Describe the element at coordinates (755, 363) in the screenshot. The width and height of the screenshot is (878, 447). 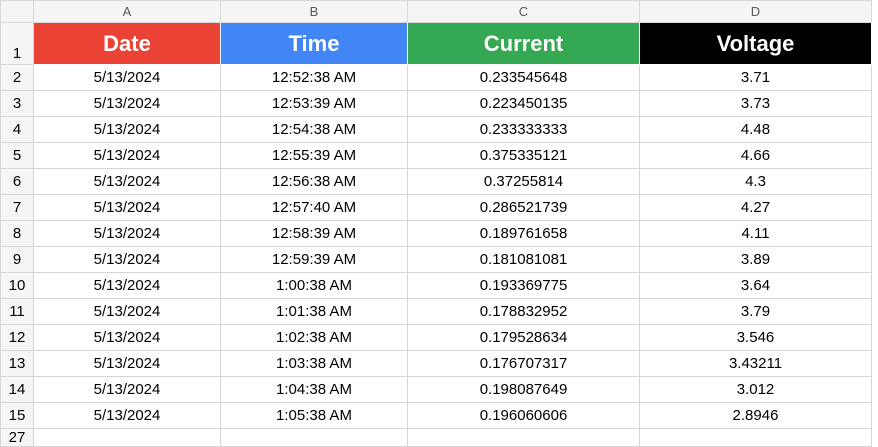
I see `cell-voltage: 3.43211` at that location.